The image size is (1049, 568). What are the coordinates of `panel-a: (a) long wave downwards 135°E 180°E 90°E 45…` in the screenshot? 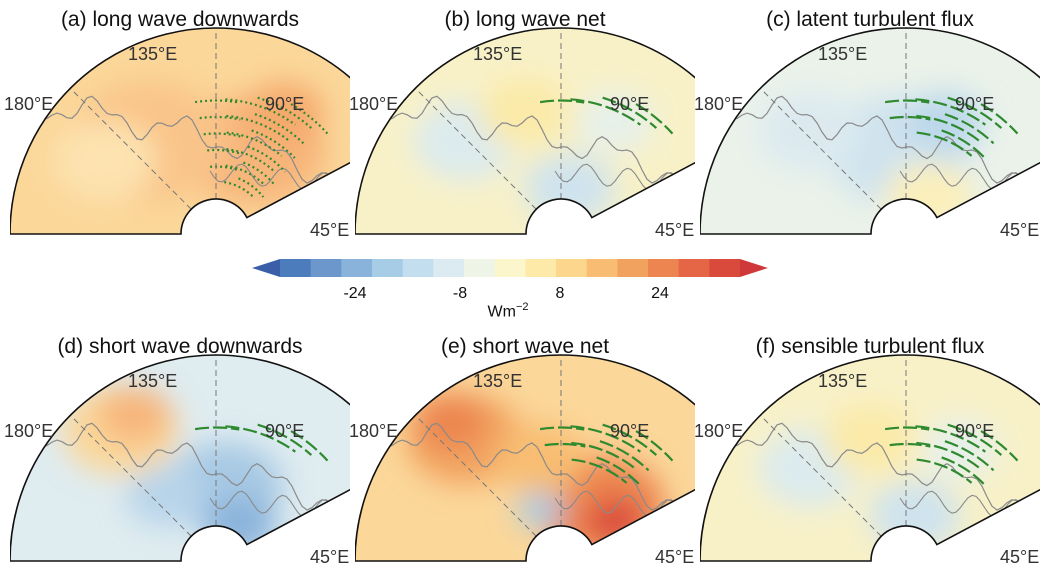 It's located at (177, 123).